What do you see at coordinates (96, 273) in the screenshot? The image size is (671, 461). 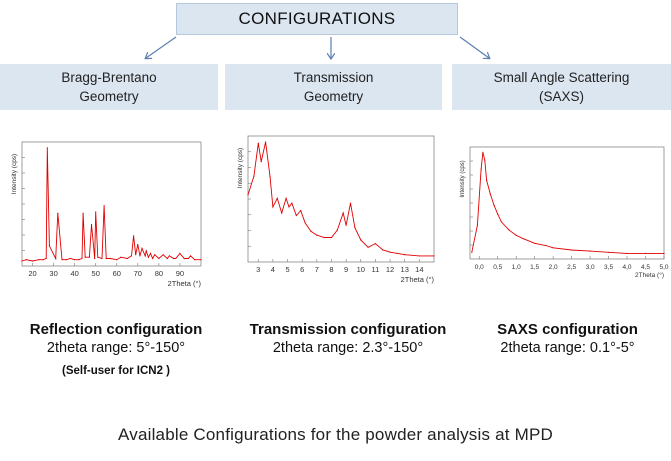 I see `x-tick-label: 50` at bounding box center [96, 273].